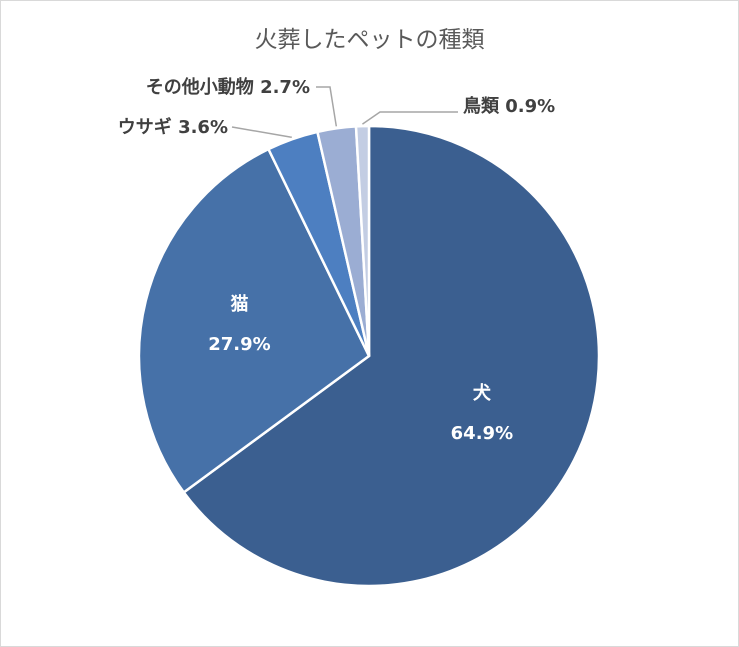  What do you see at coordinates (509, 106) in the screenshot?
I see `slice-data-label: 鳥類 0.9%` at bounding box center [509, 106].